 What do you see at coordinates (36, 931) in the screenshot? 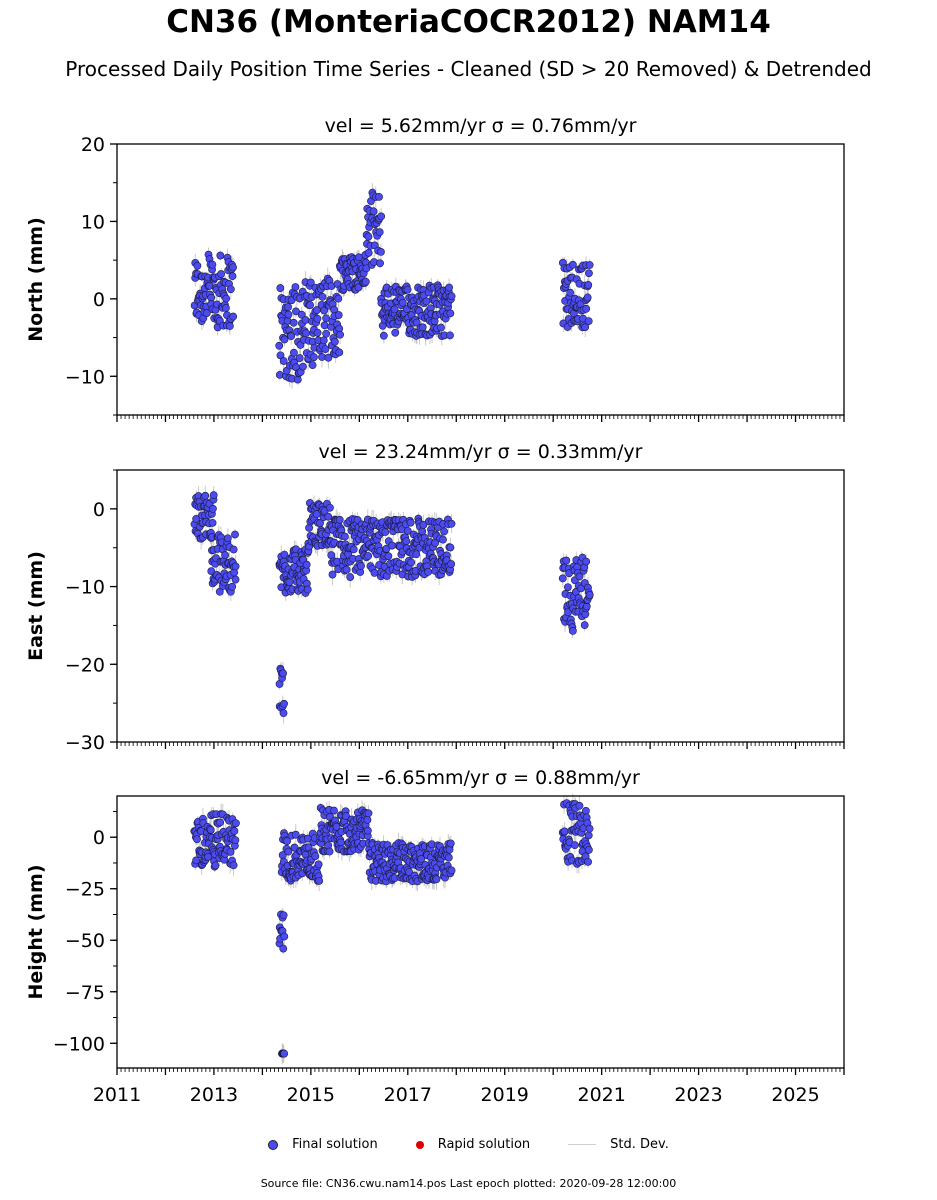
I see `y-axis-label: Height (mm)` at bounding box center [36, 931].